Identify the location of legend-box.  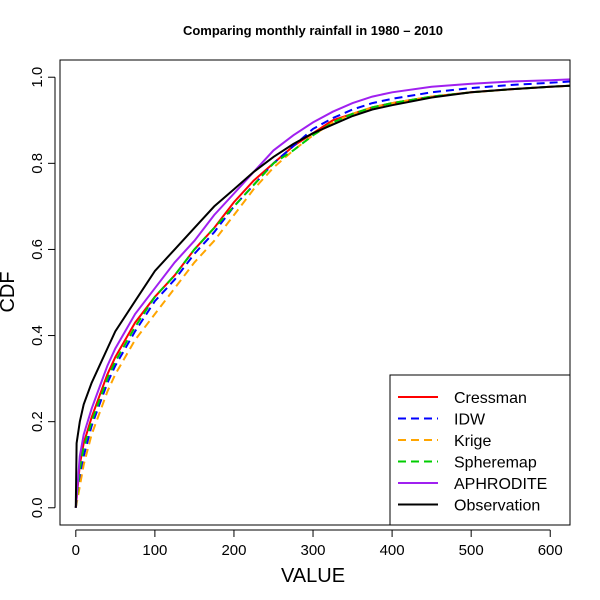
(480, 450).